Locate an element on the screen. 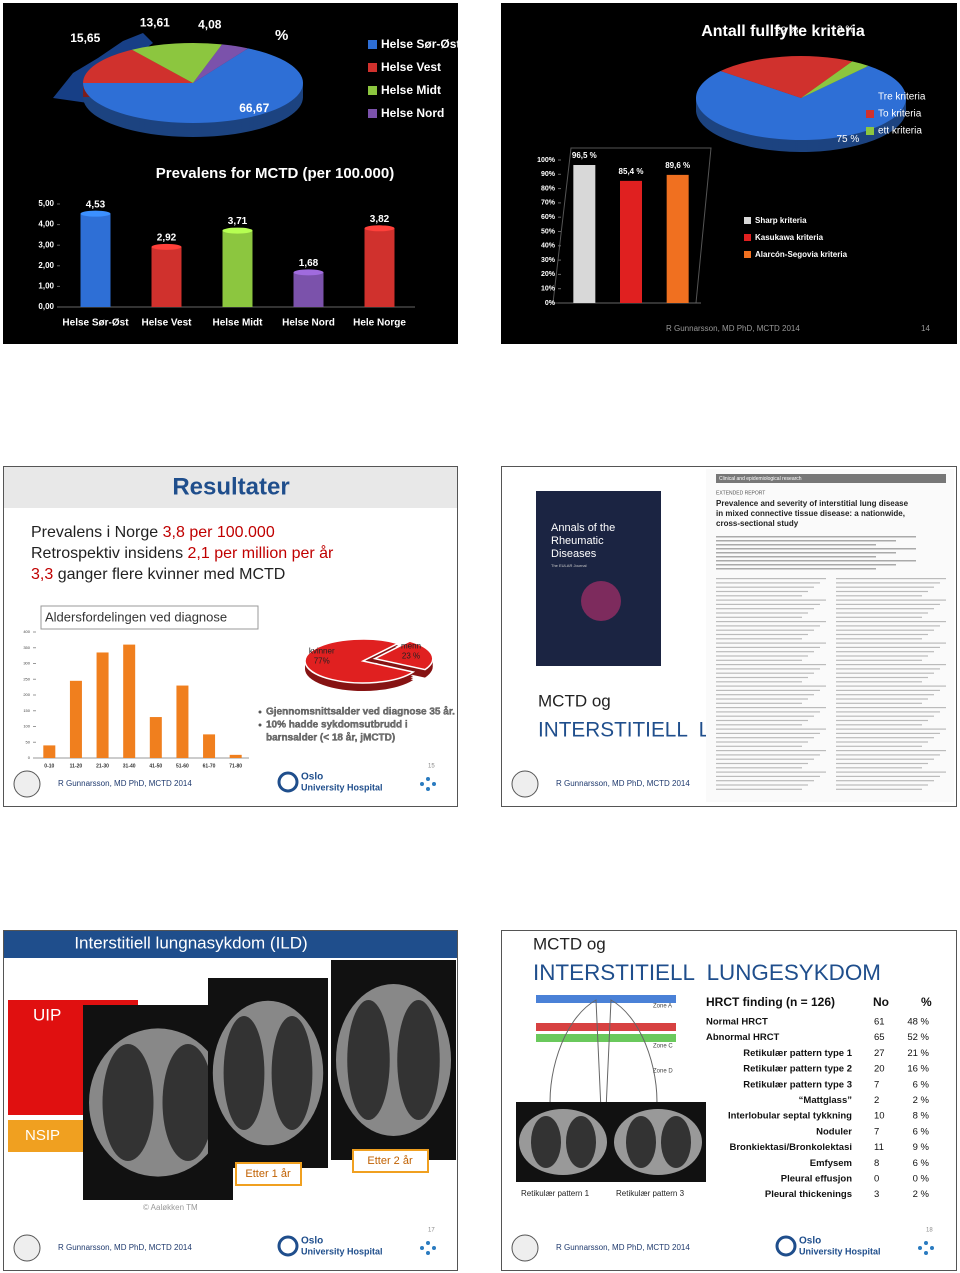 The width and height of the screenshot is (960, 1273). table-cell: Noduler is located at coordinates (834, 1131).